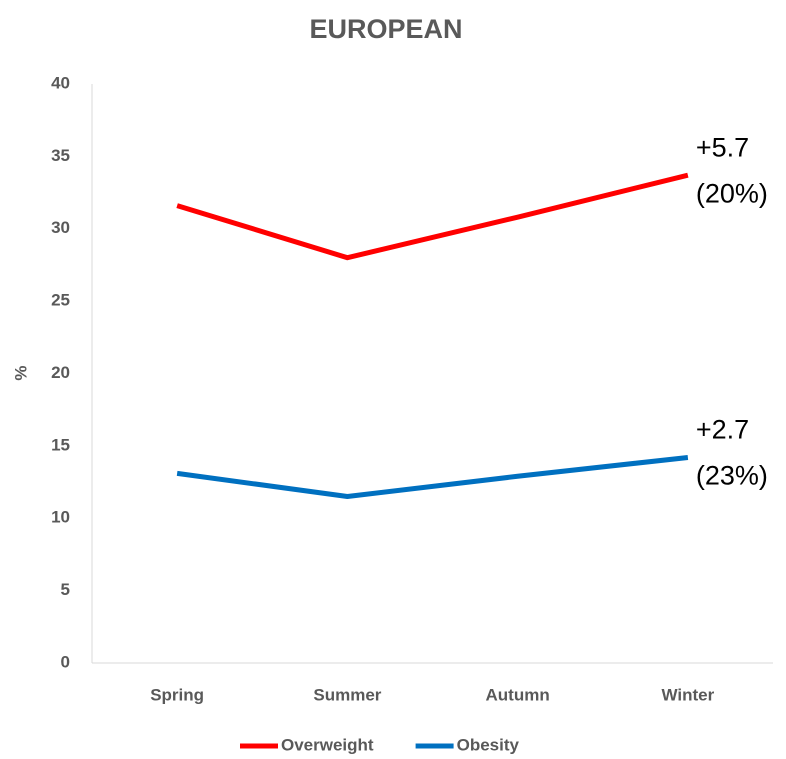  I want to click on y-tick-label: 30, so click(60, 227).